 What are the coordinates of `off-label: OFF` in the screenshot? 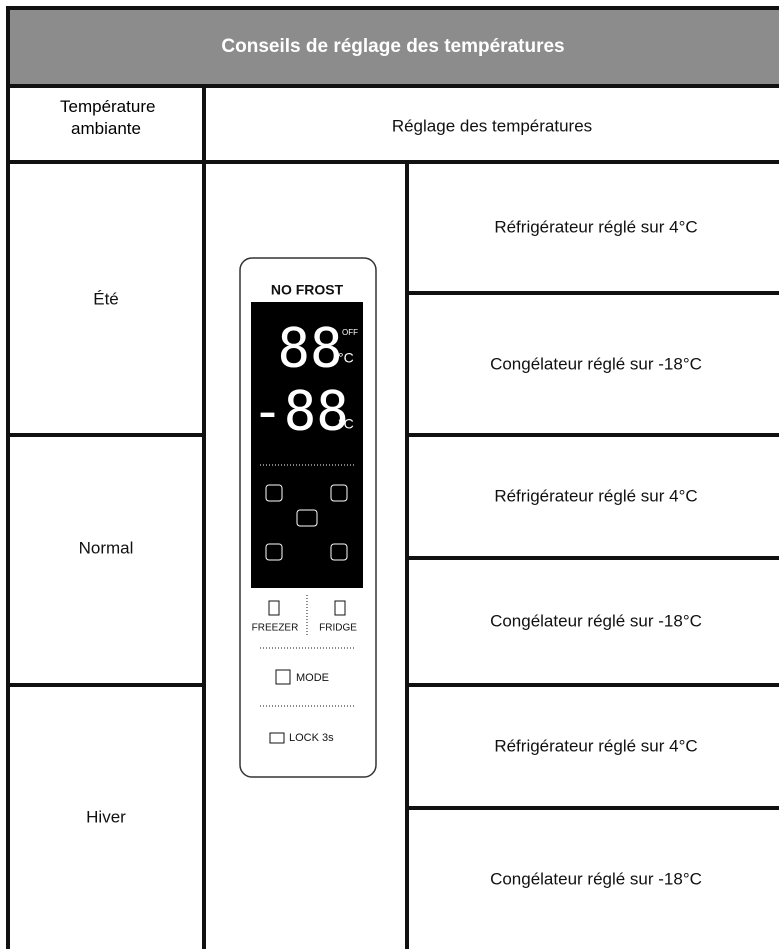 It's located at (350, 332).